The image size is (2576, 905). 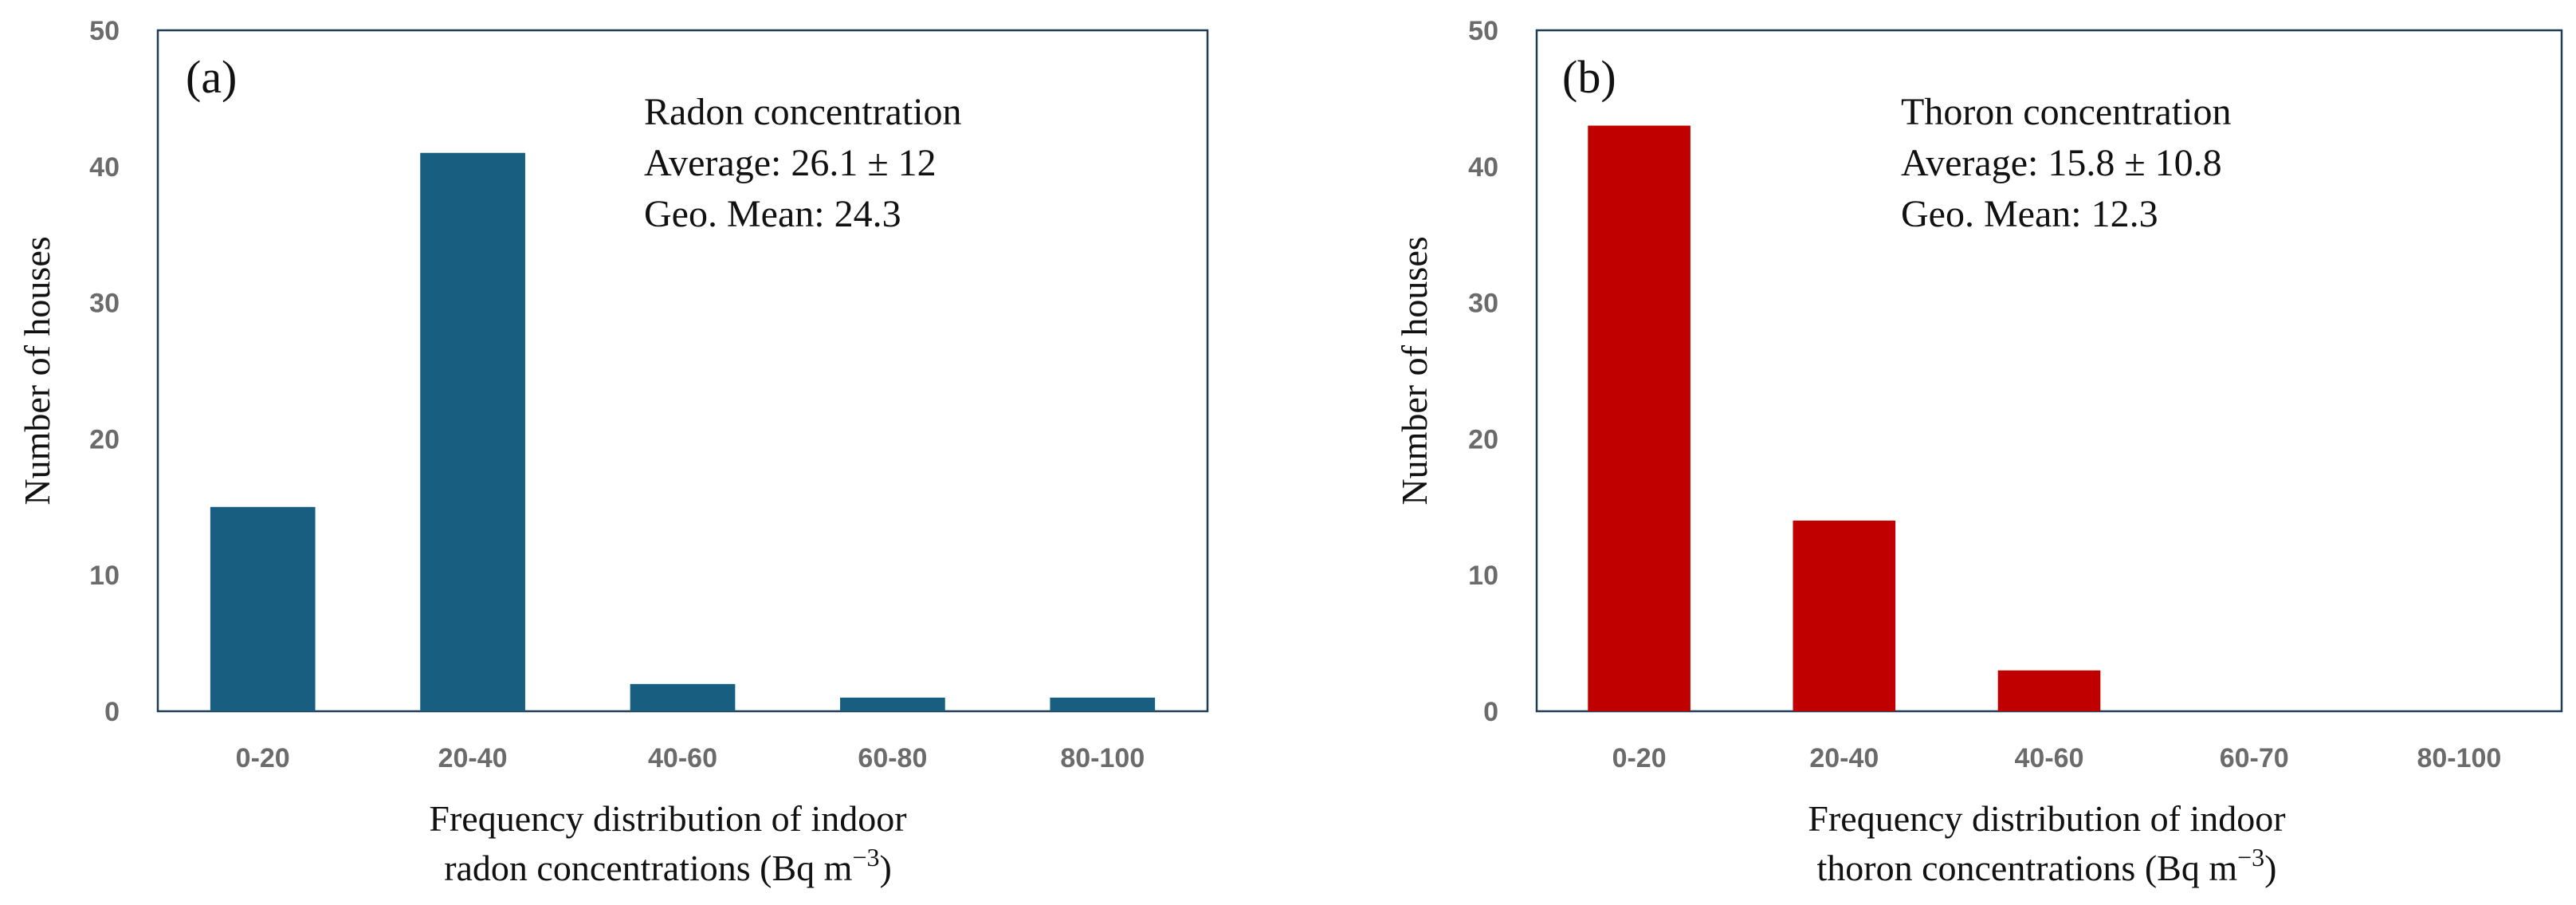 What do you see at coordinates (1589, 77) in the screenshot?
I see `panel-label: (b)` at bounding box center [1589, 77].